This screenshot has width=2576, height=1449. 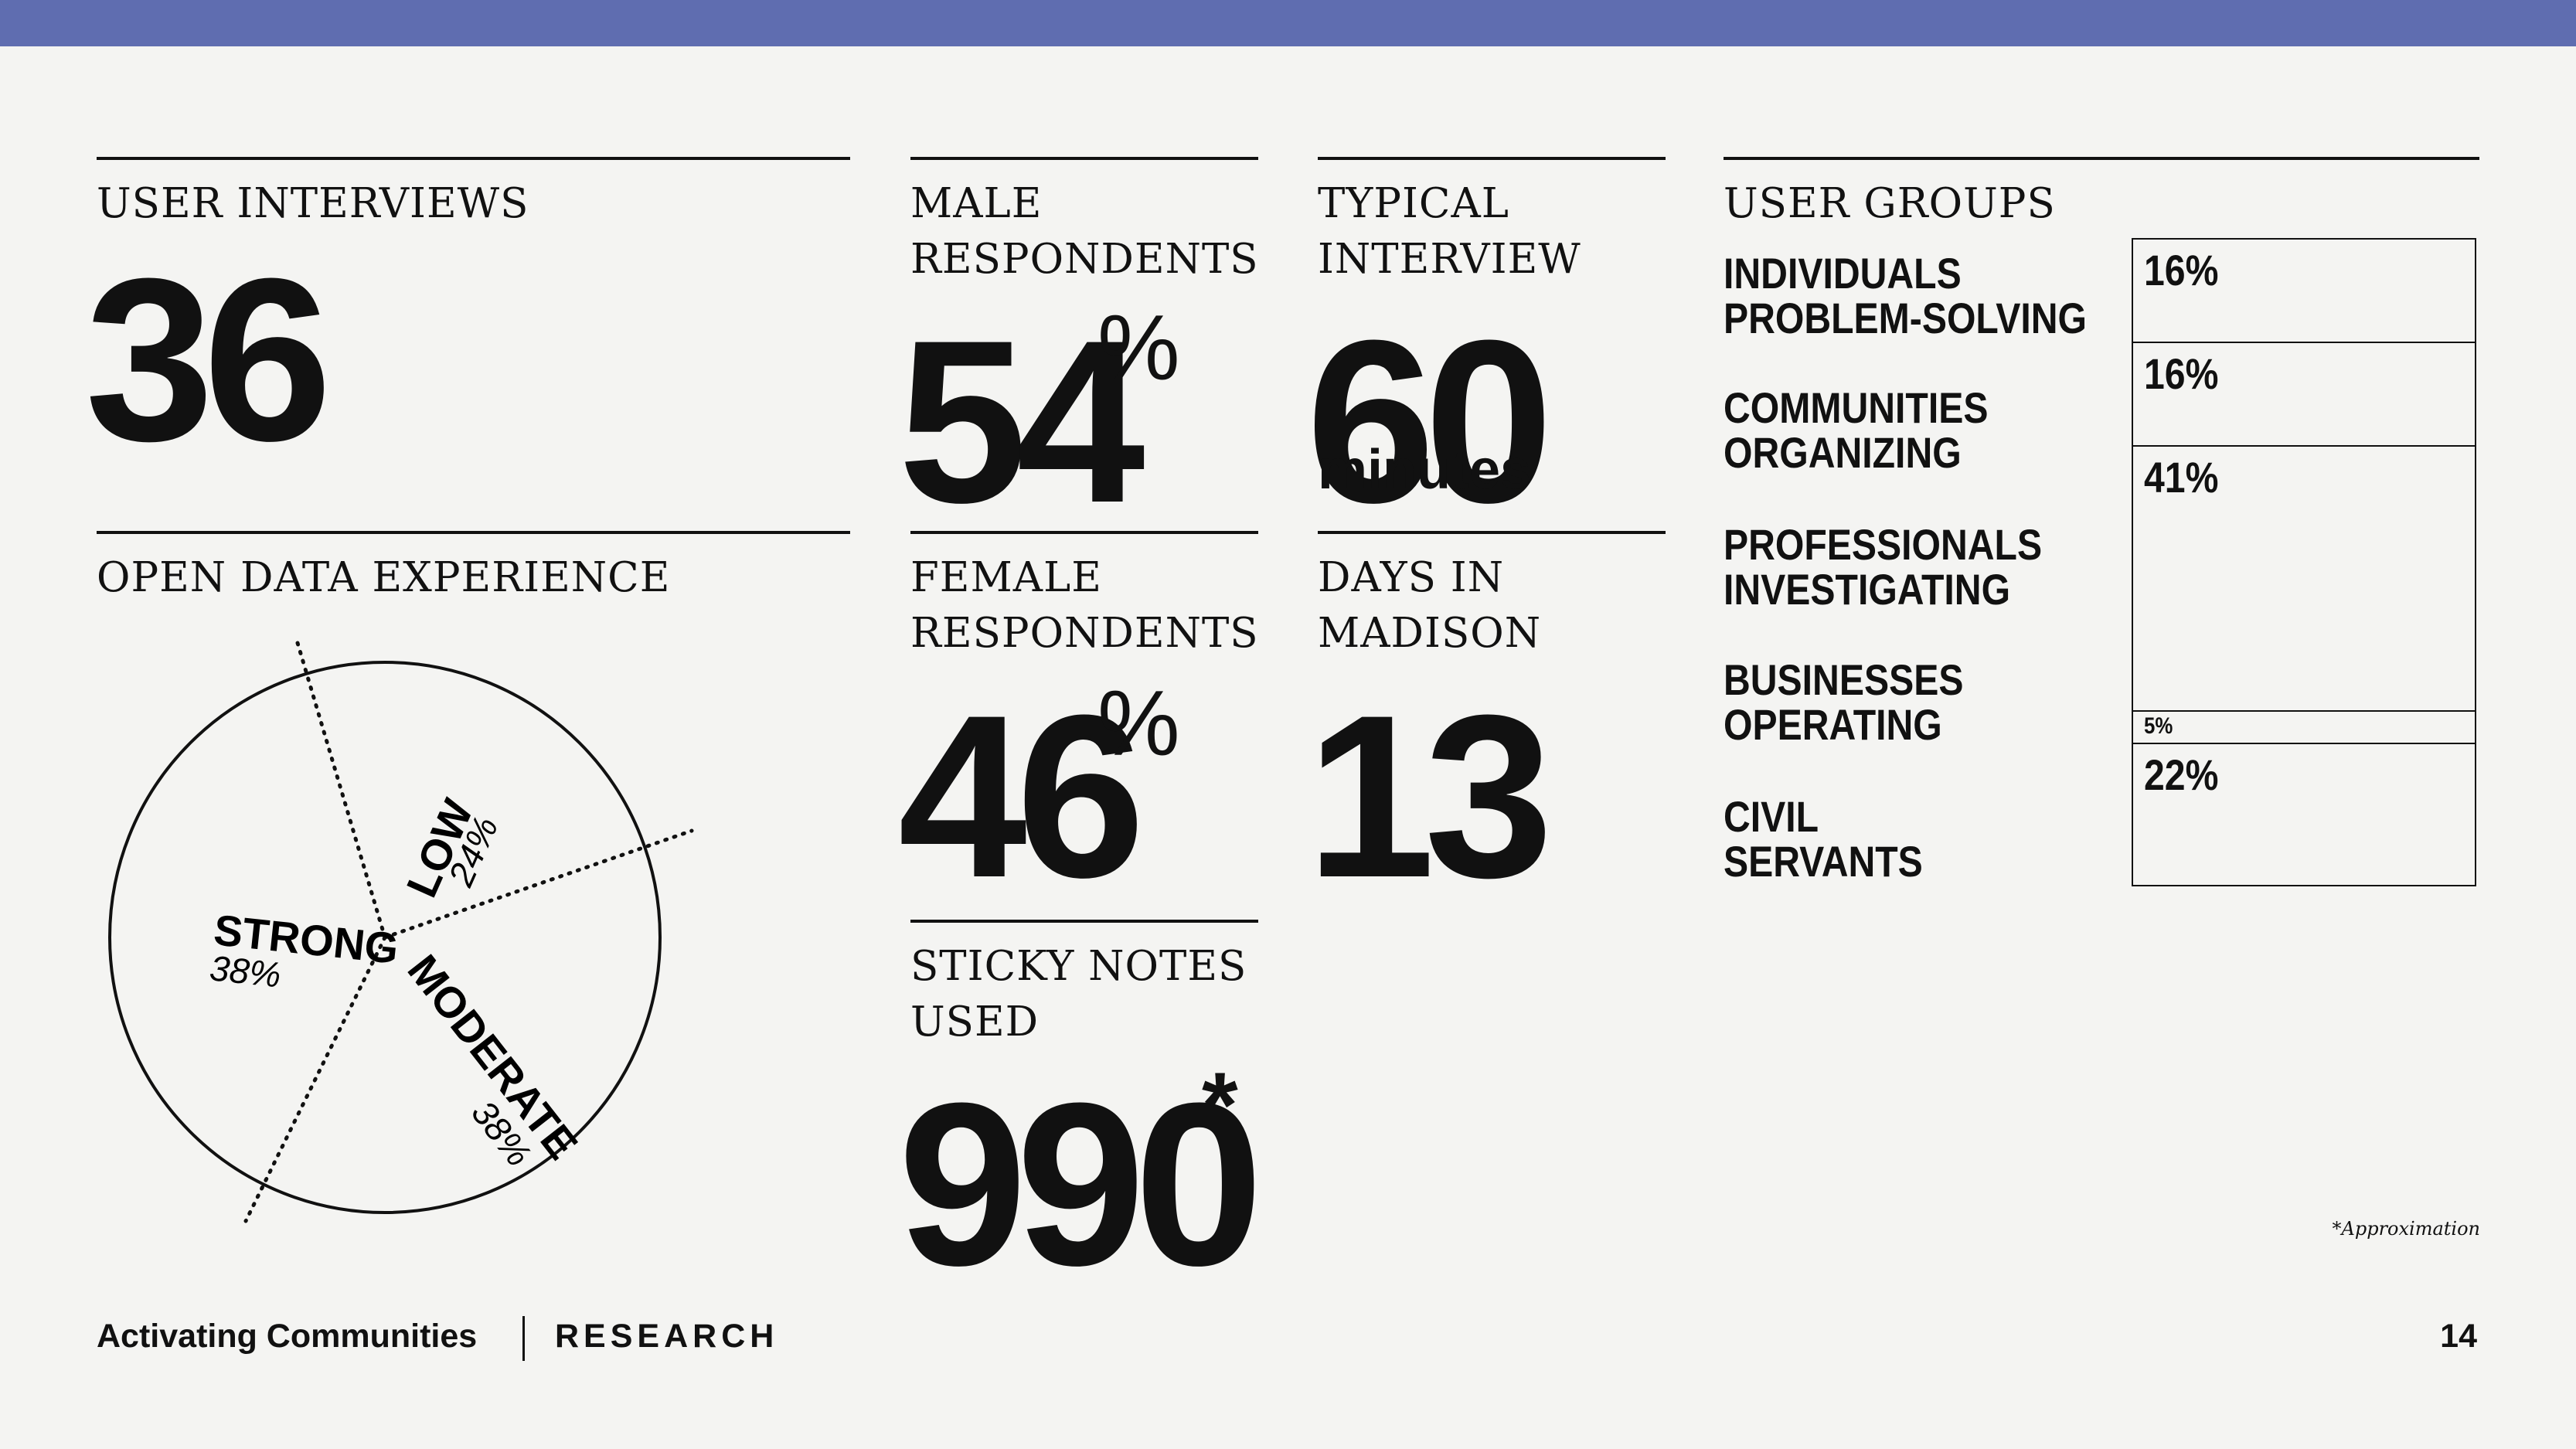 What do you see at coordinates (1844, 680) in the screenshot?
I see `group-line: BUSINESSES` at bounding box center [1844, 680].